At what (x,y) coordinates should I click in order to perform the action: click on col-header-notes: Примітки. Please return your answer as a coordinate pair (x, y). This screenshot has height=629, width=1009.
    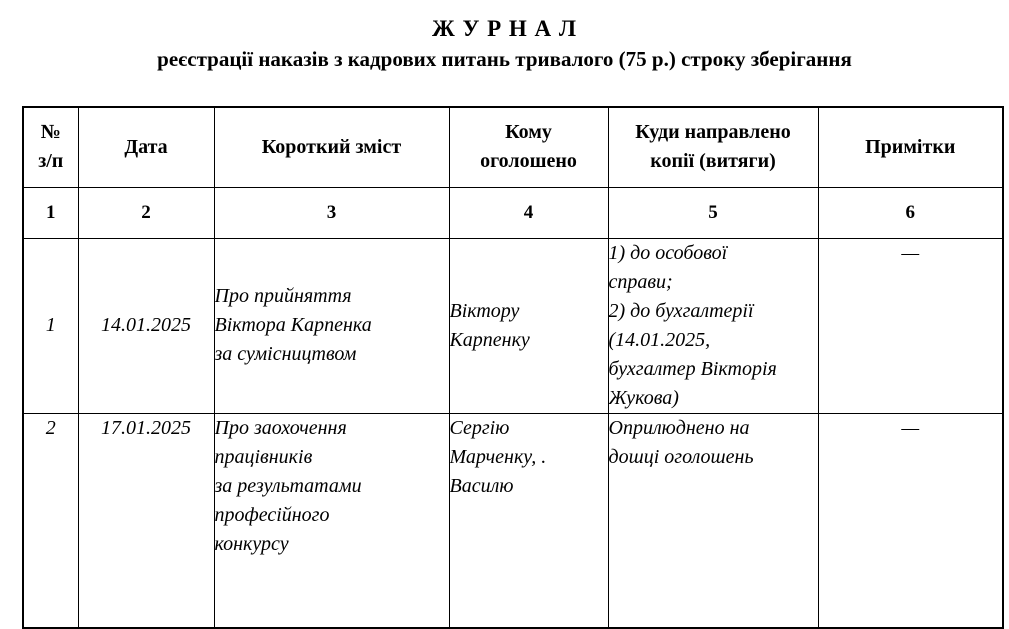
    Looking at the image, I should click on (910, 147).